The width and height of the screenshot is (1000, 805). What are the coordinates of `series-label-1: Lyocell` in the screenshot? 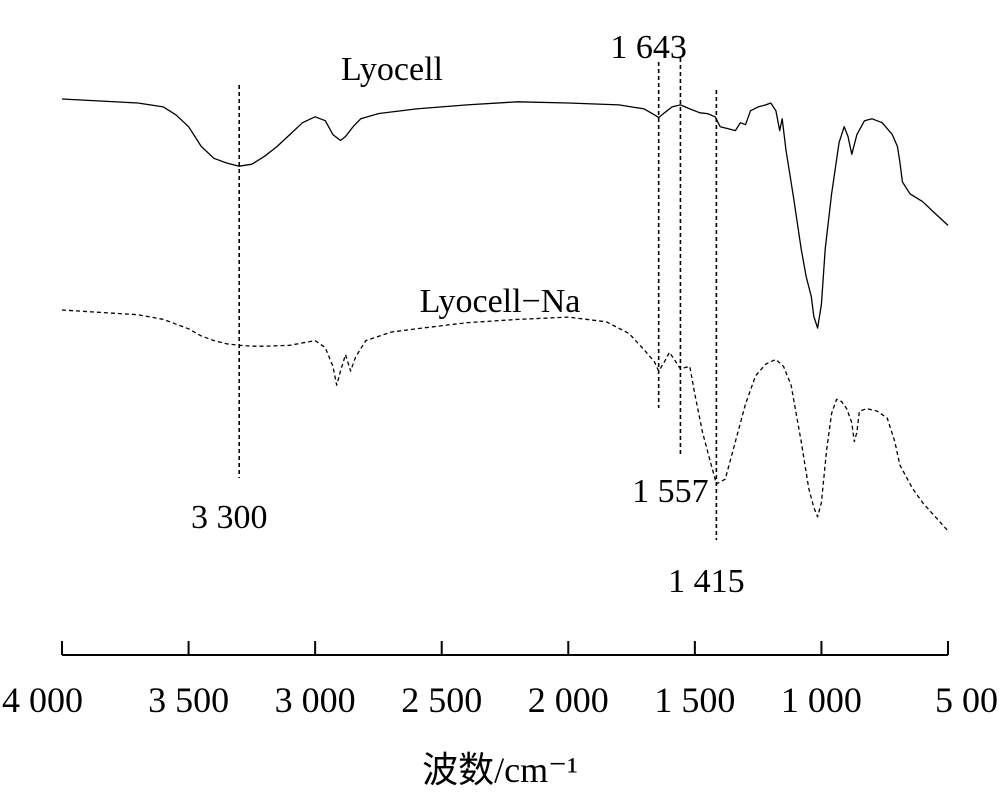 It's located at (392, 69).